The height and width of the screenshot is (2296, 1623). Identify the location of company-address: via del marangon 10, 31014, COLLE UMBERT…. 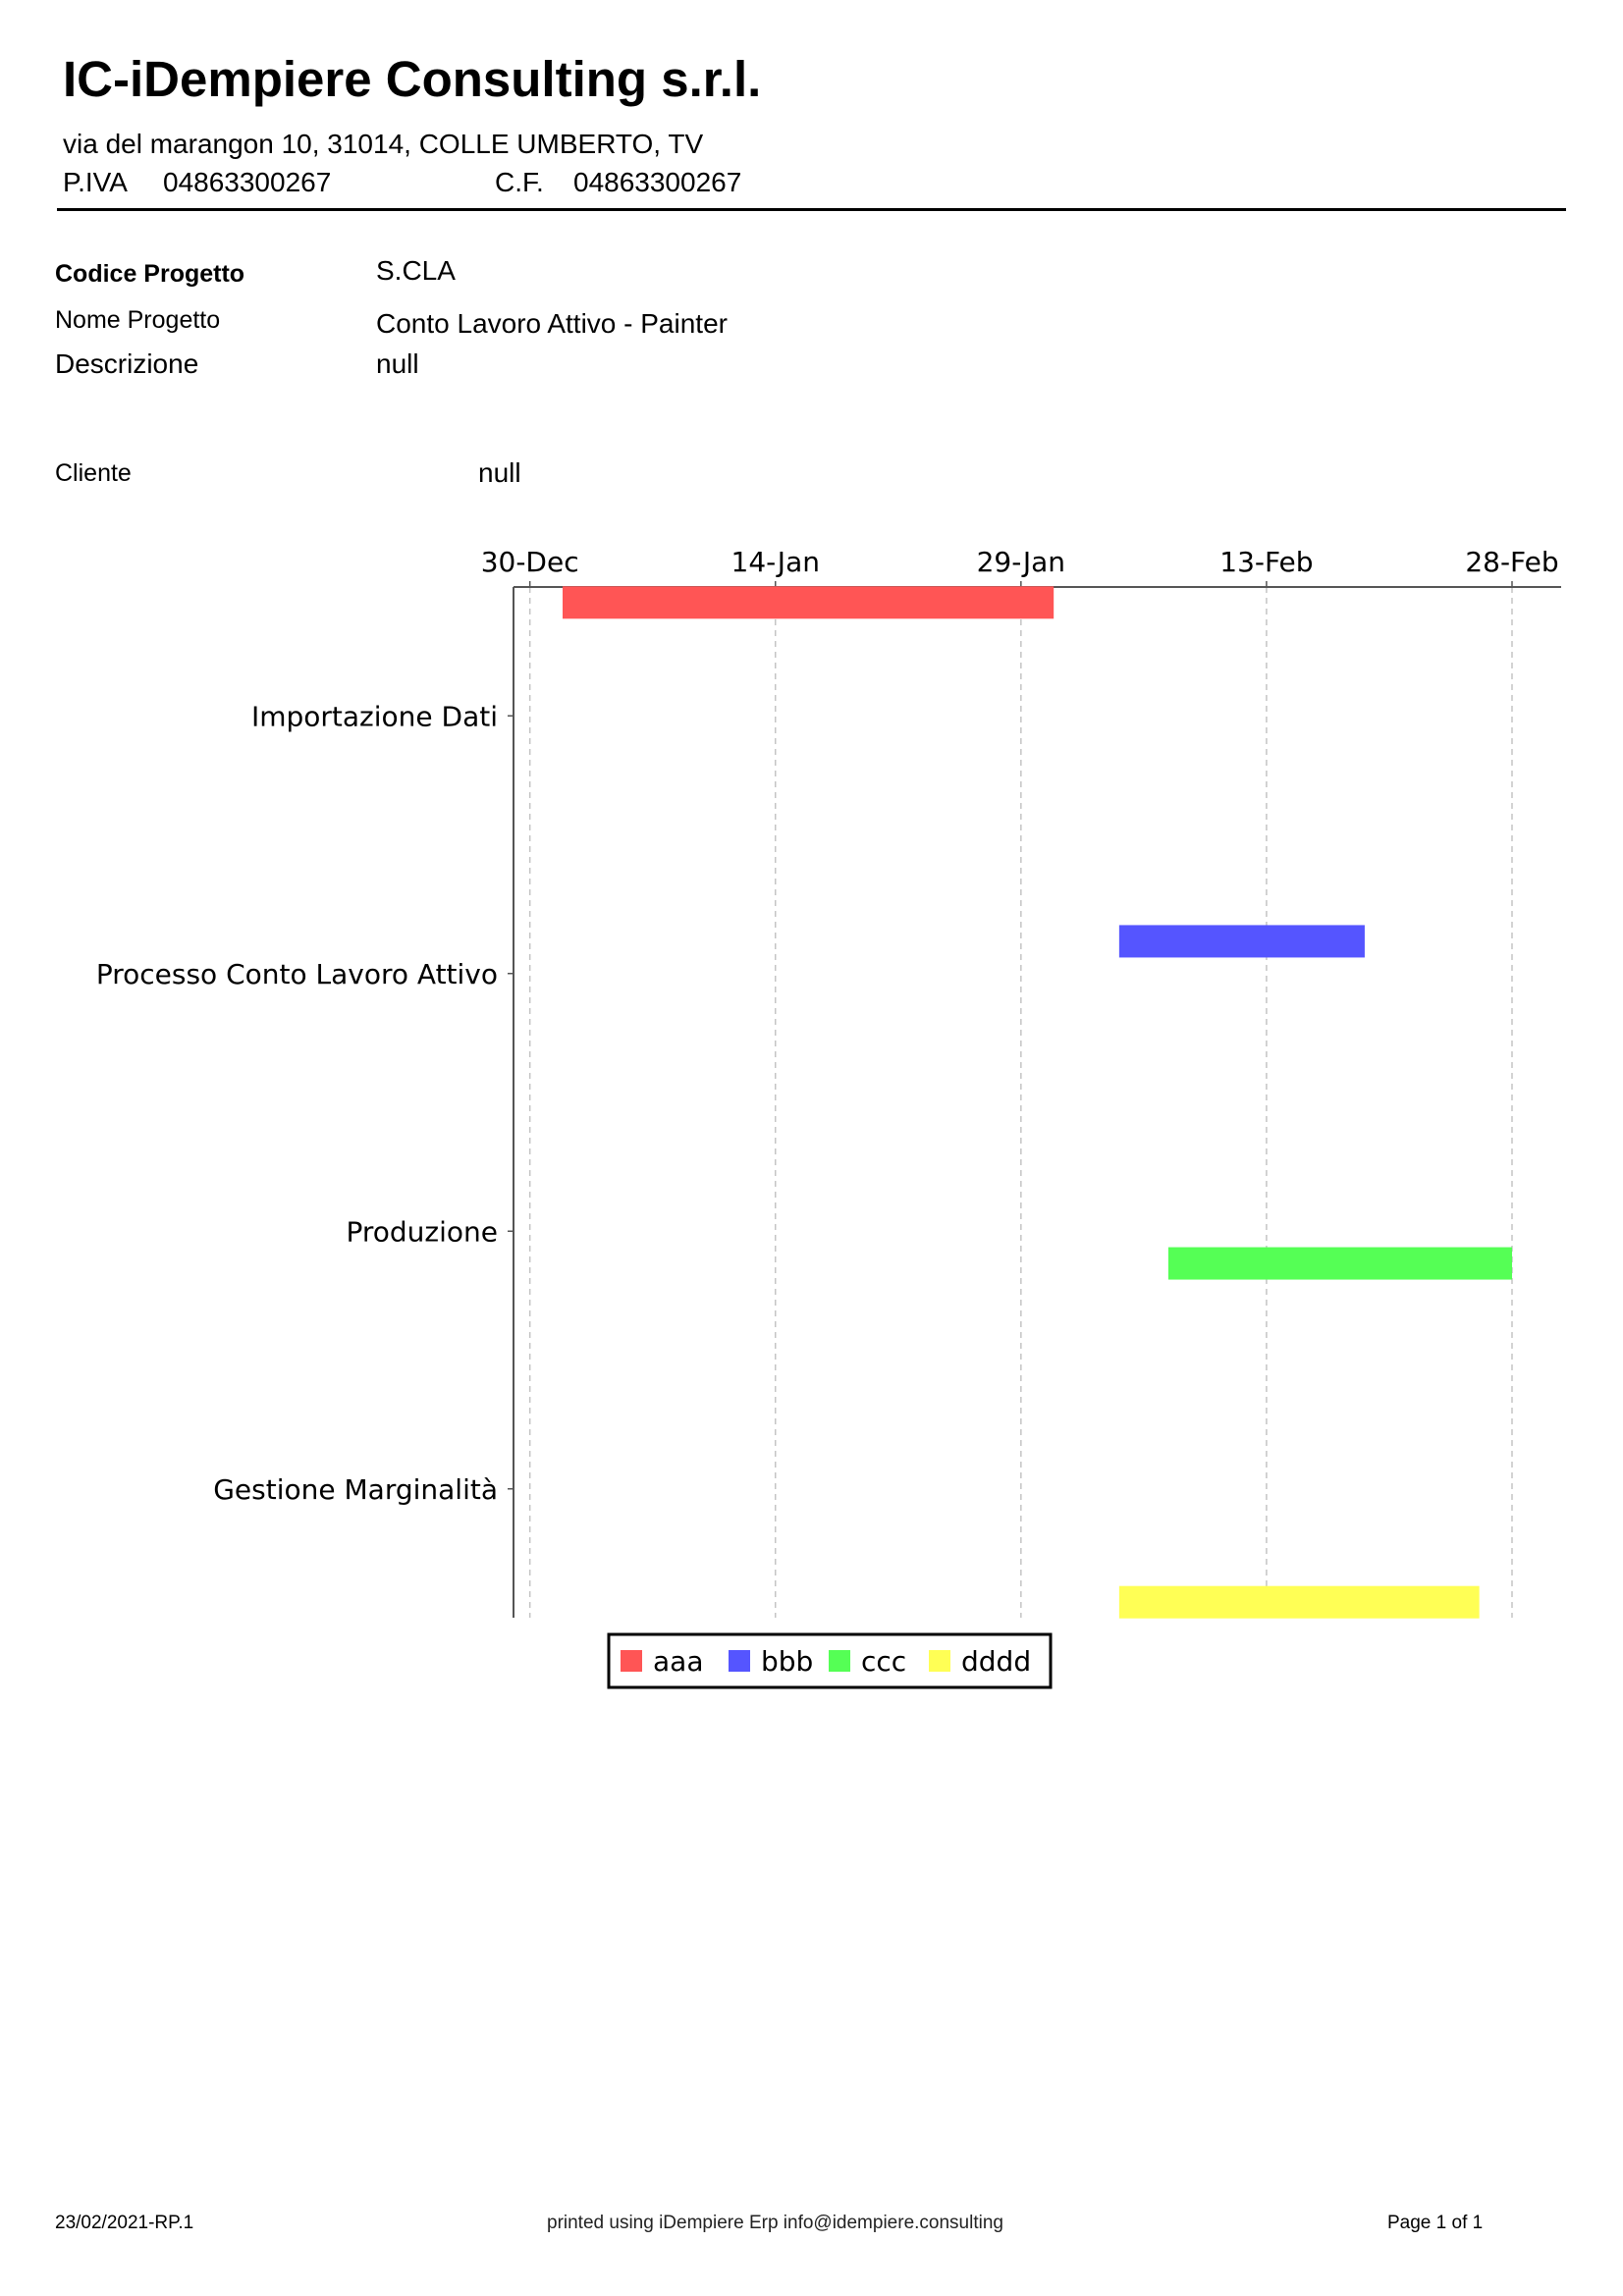
(383, 144).